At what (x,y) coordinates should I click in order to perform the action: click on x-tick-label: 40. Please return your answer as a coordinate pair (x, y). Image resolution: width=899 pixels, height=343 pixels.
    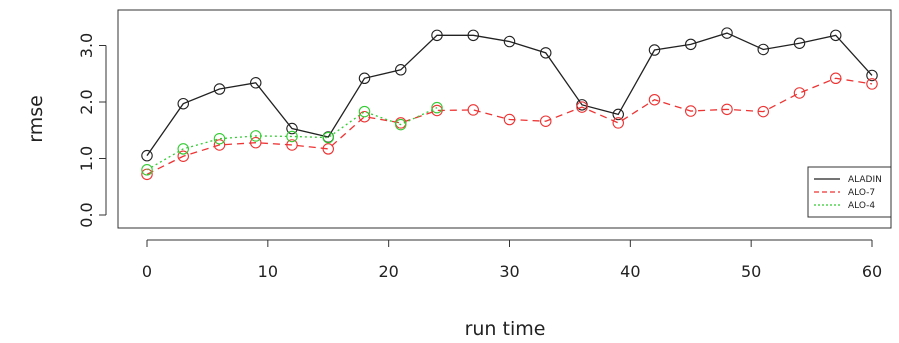
    Looking at the image, I should click on (630, 271).